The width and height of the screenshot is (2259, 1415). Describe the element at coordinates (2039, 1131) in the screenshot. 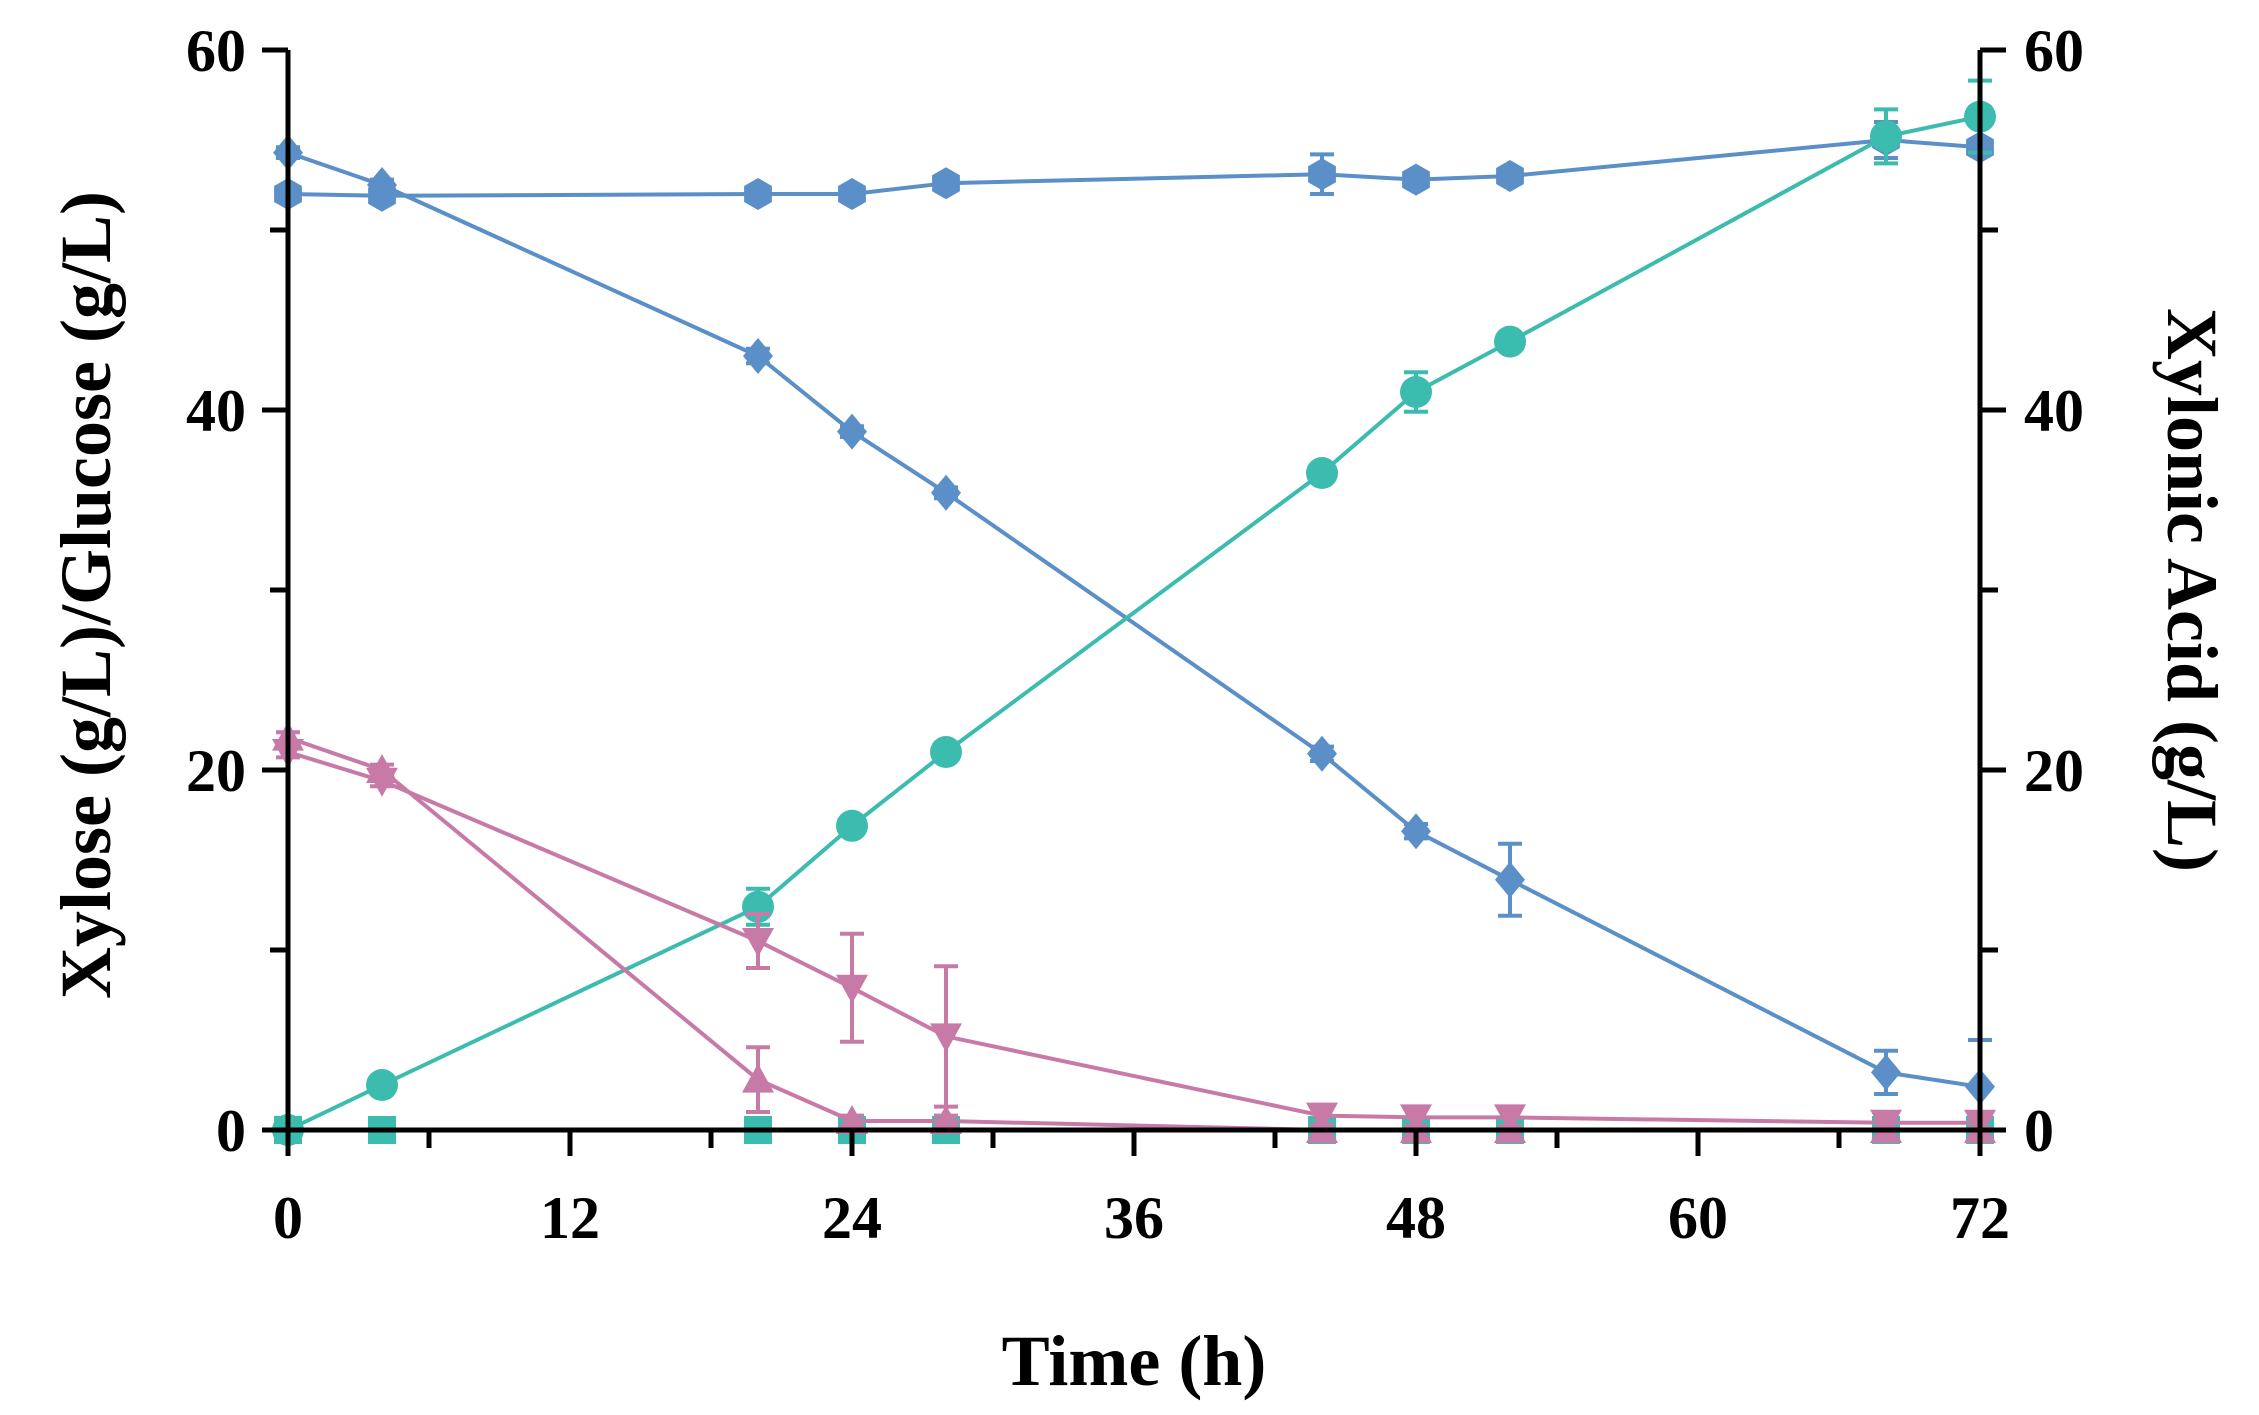

I see `right-y-tick-label: 0` at that location.